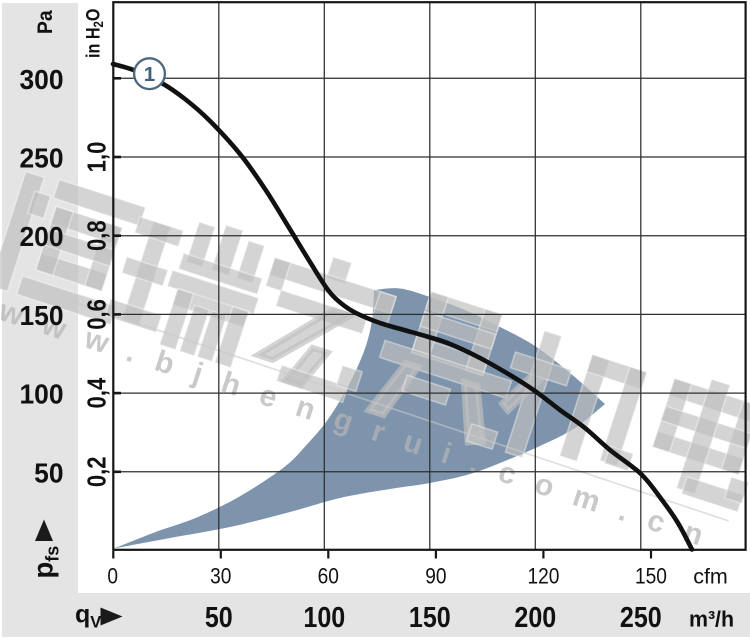  What do you see at coordinates (45, 22) in the screenshot?
I see `svg-text: Pa` at bounding box center [45, 22].